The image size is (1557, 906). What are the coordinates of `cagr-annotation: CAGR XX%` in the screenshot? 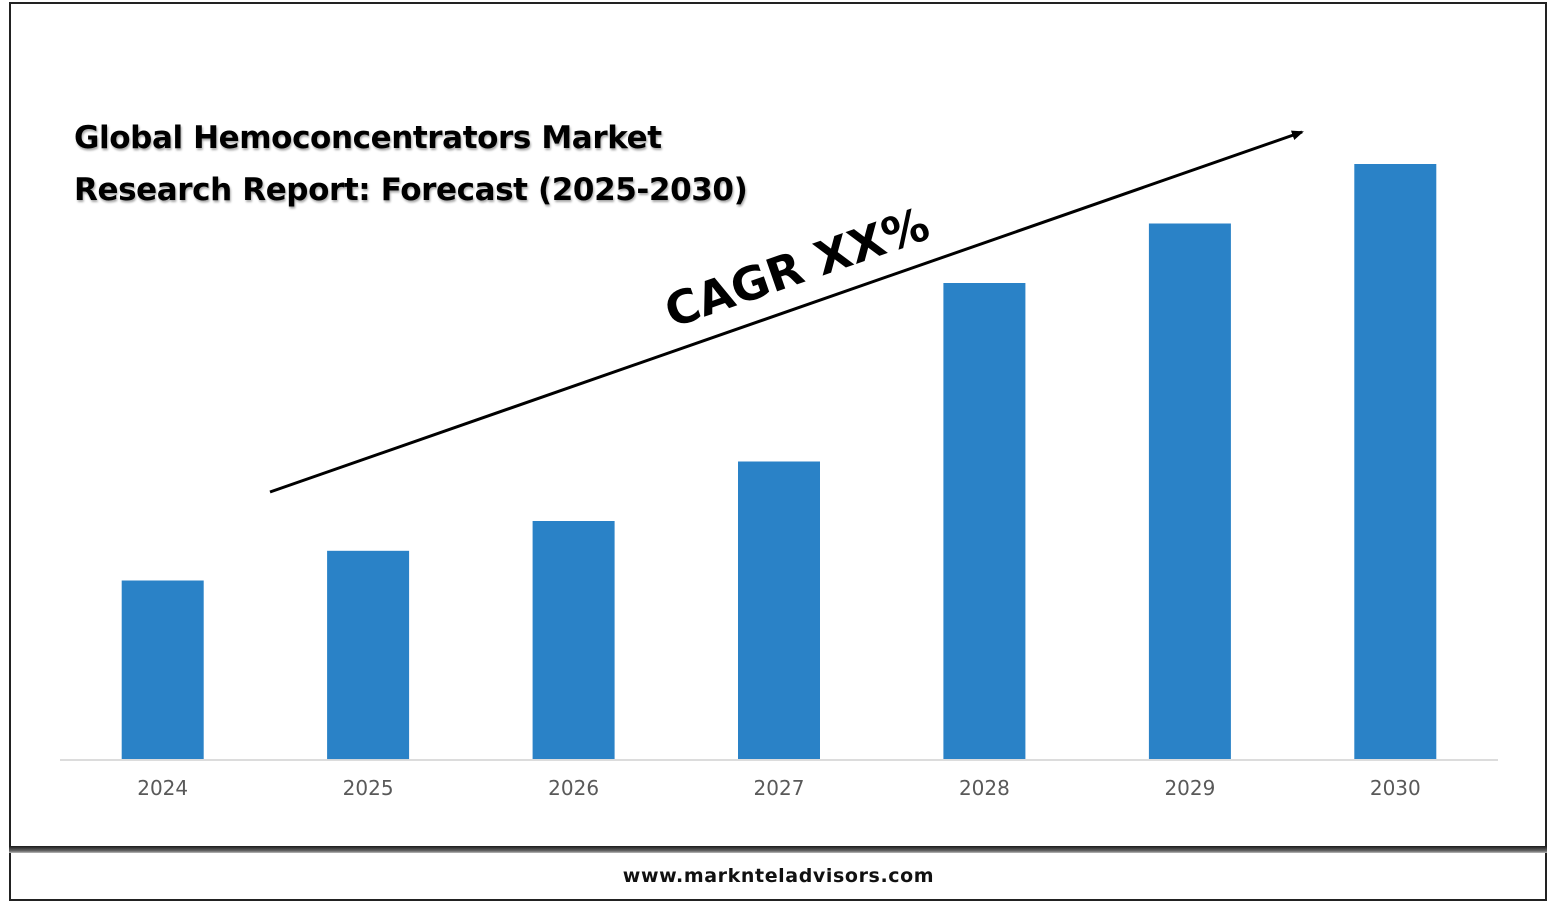 It's located at (797, 268).